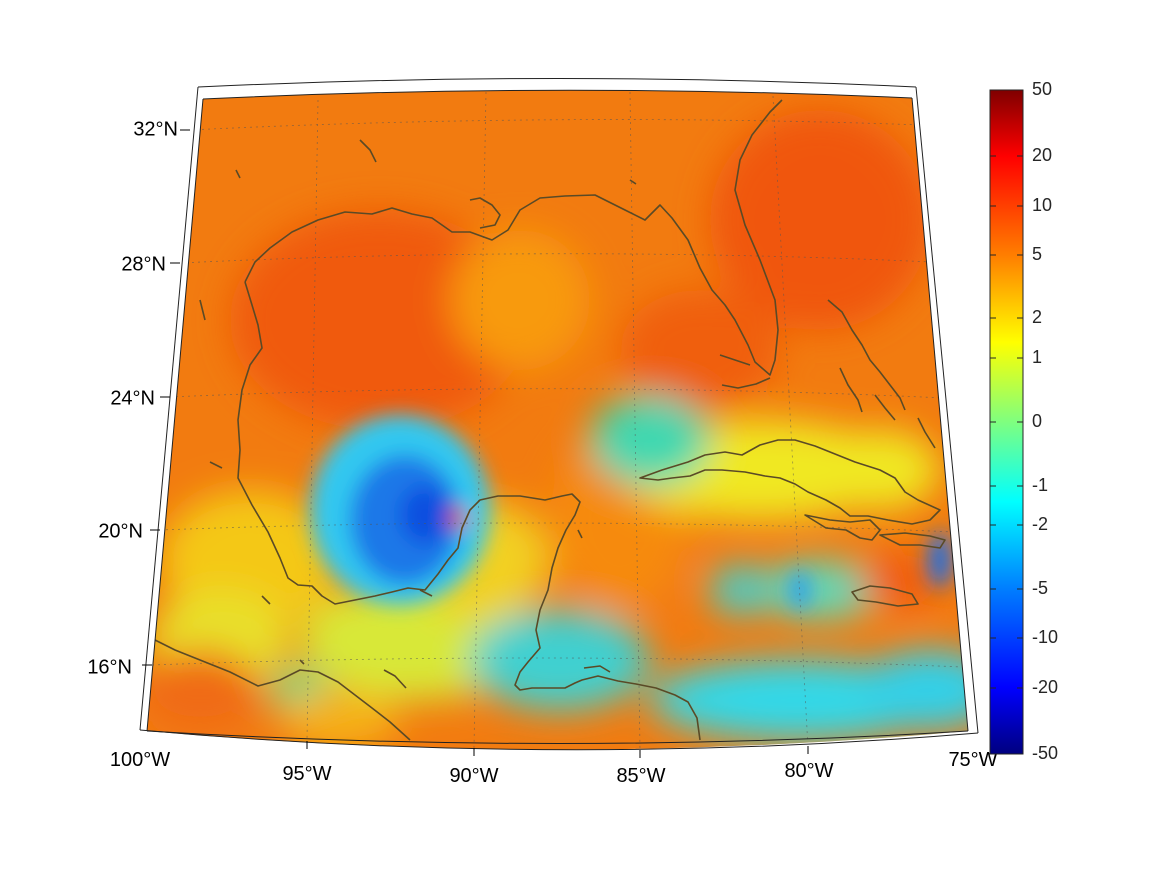 This screenshot has width=1167, height=875. I want to click on colorbar-tick-label: 10, so click(1042, 205).